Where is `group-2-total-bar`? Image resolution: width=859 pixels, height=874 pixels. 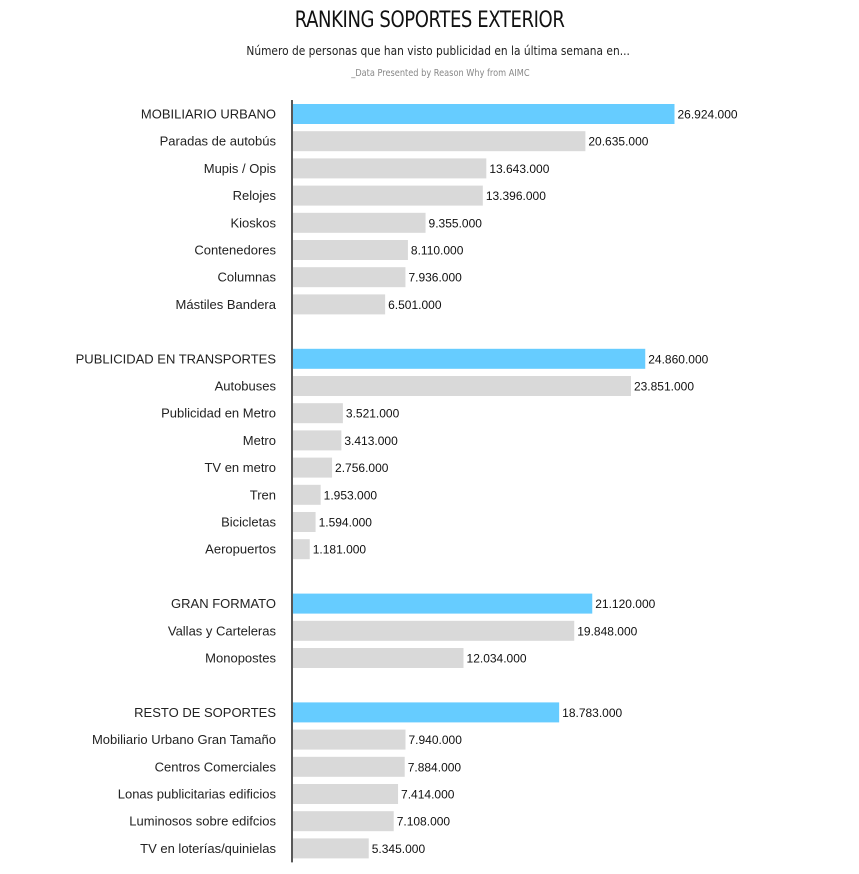
group-2-total-bar is located at coordinates (443, 603).